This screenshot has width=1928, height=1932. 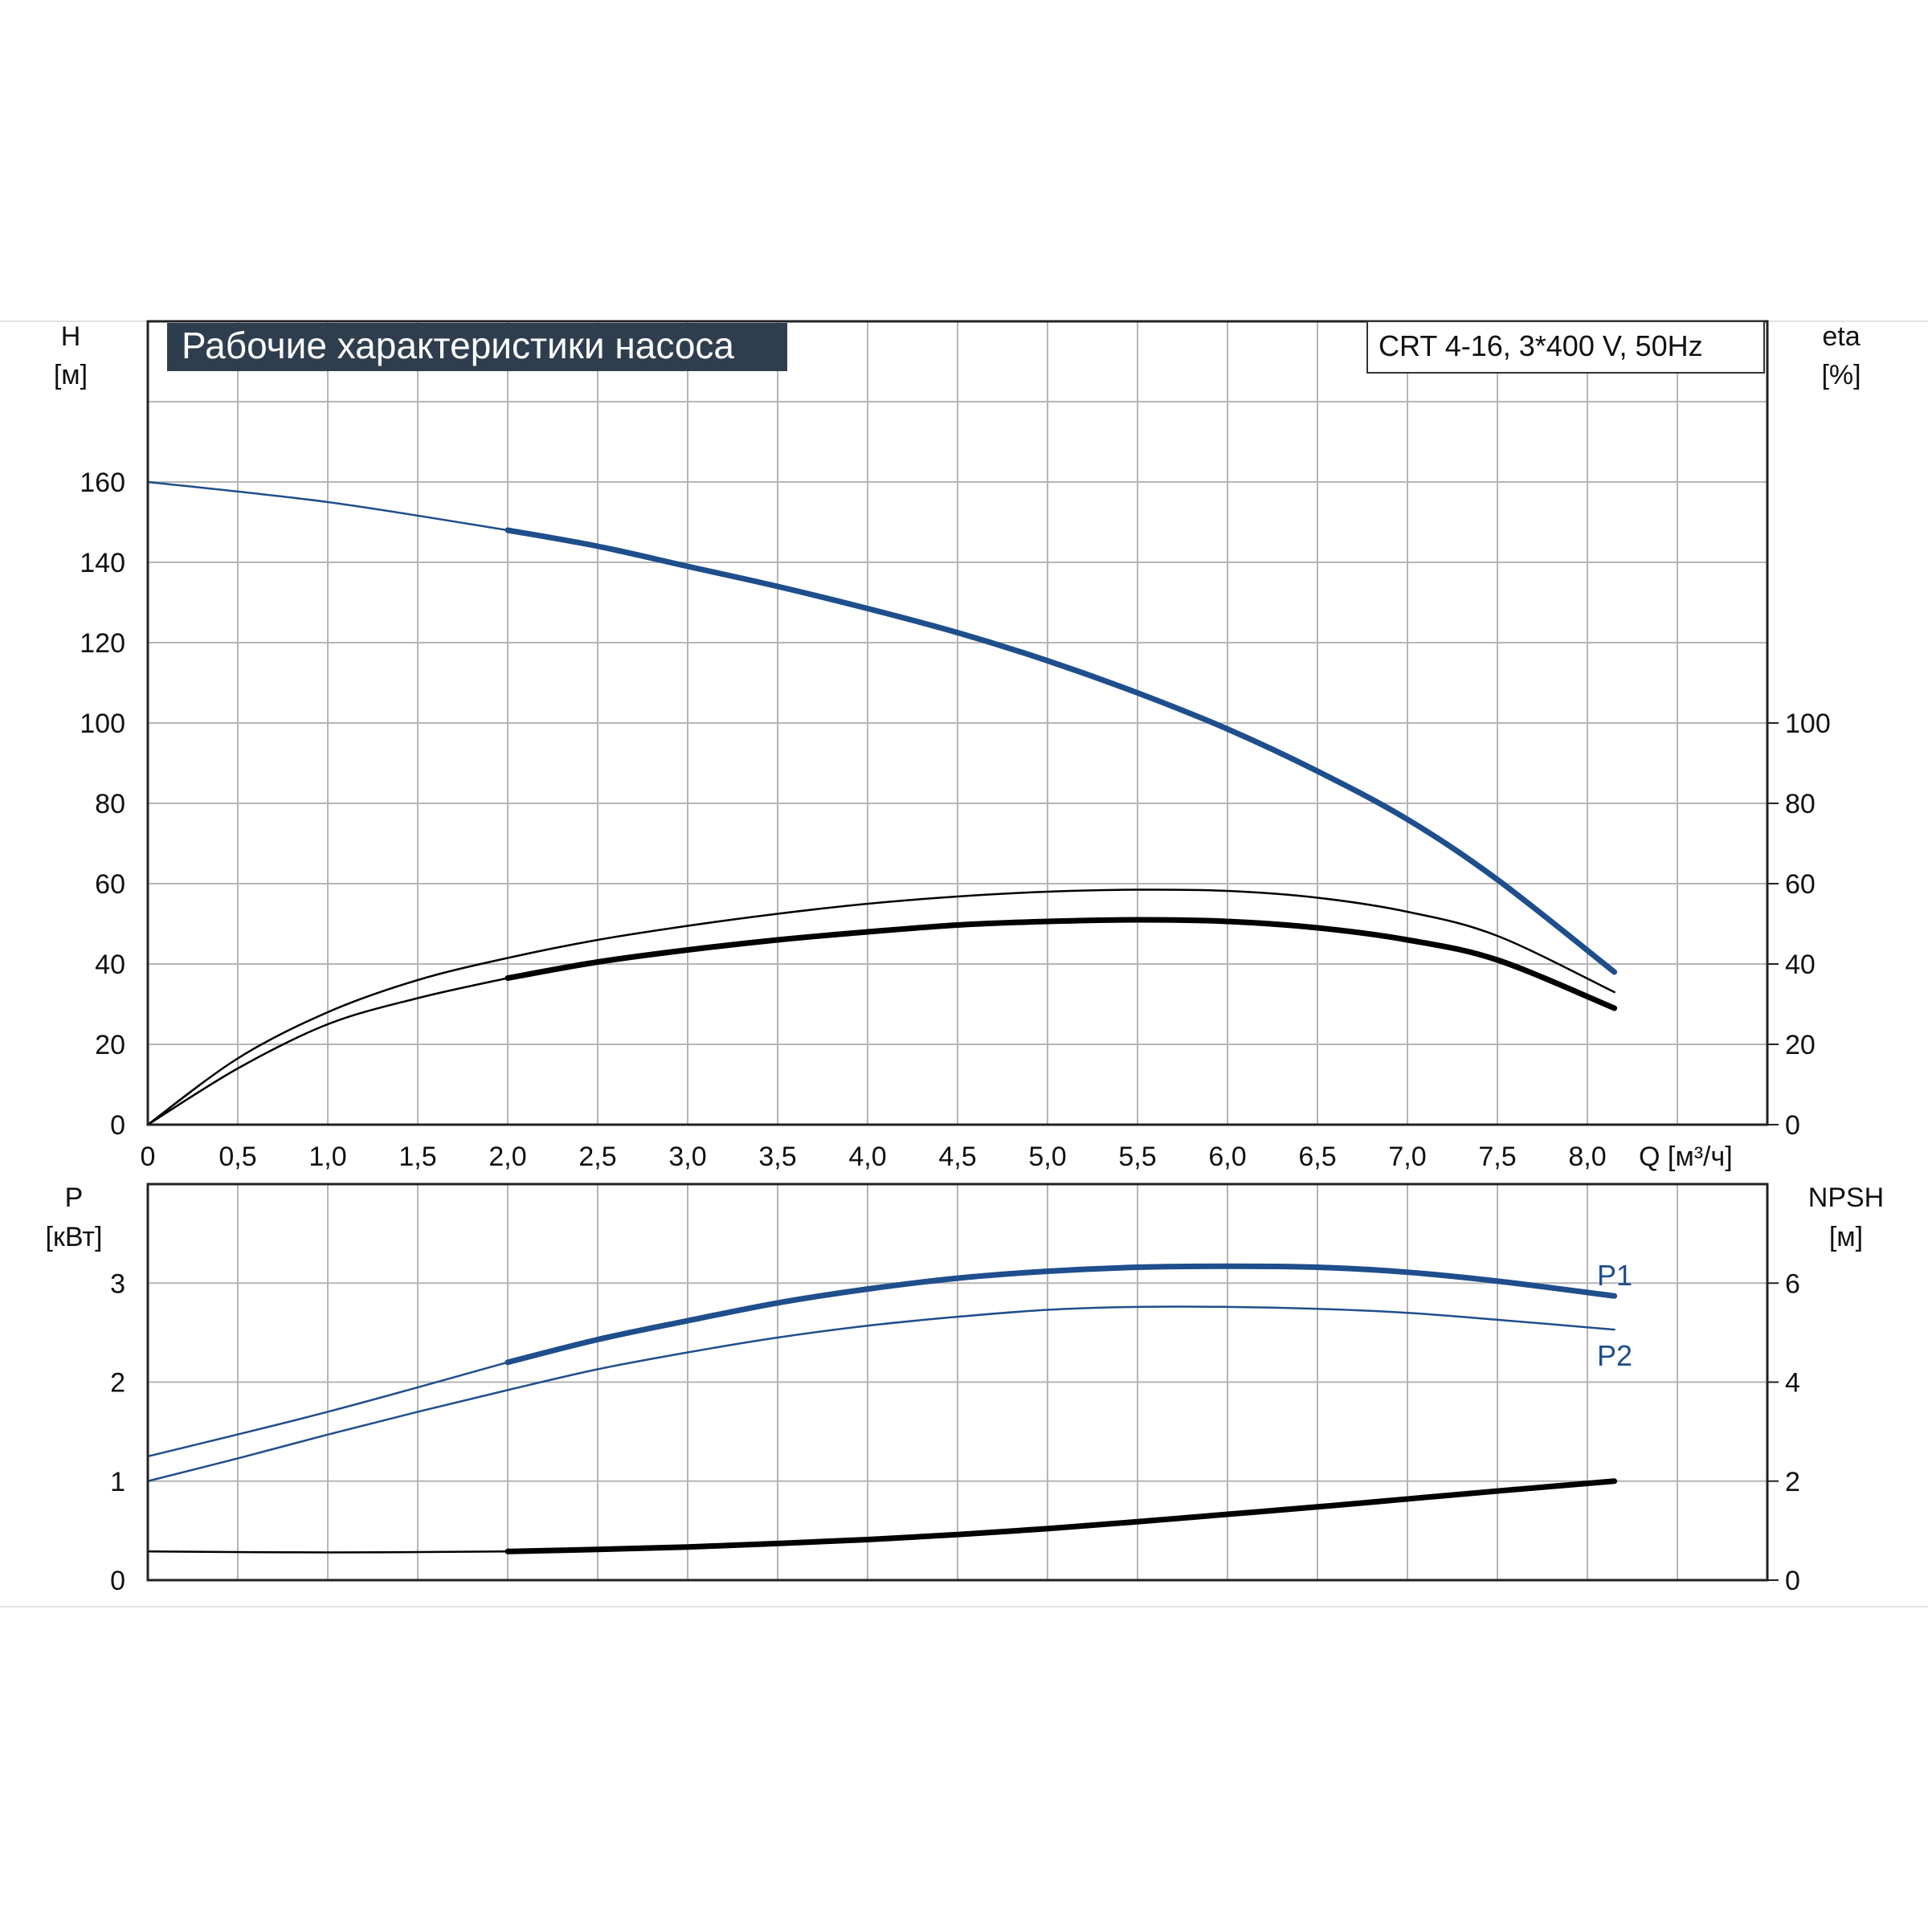 I want to click on y-axis-left-unit-top: [м], so click(x=71, y=375).